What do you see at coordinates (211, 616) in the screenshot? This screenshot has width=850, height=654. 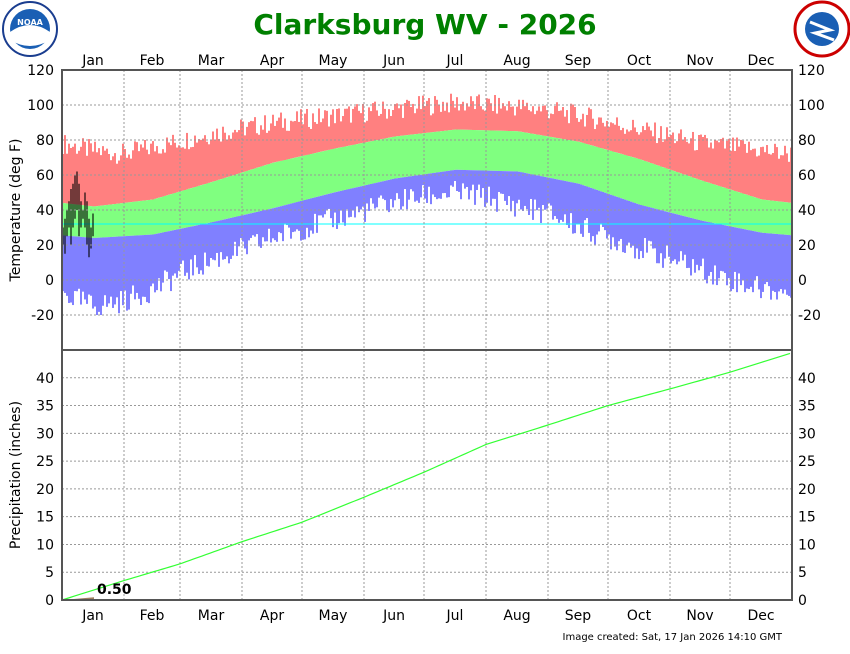 I see `month-label-bottom: Mar` at bounding box center [211, 616].